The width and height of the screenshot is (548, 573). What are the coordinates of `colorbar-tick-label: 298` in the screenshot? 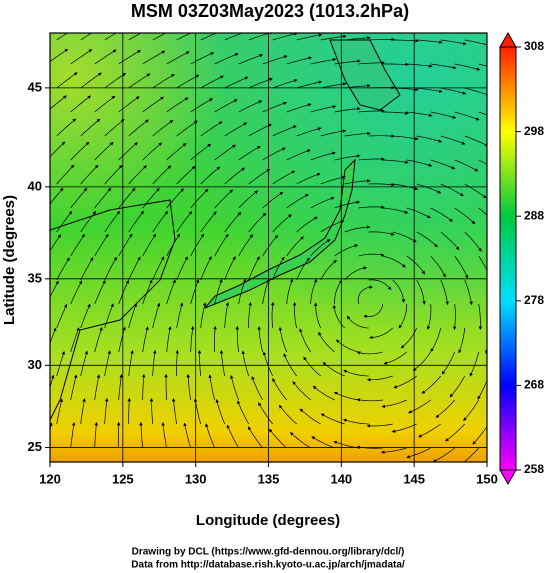 It's located at (534, 131).